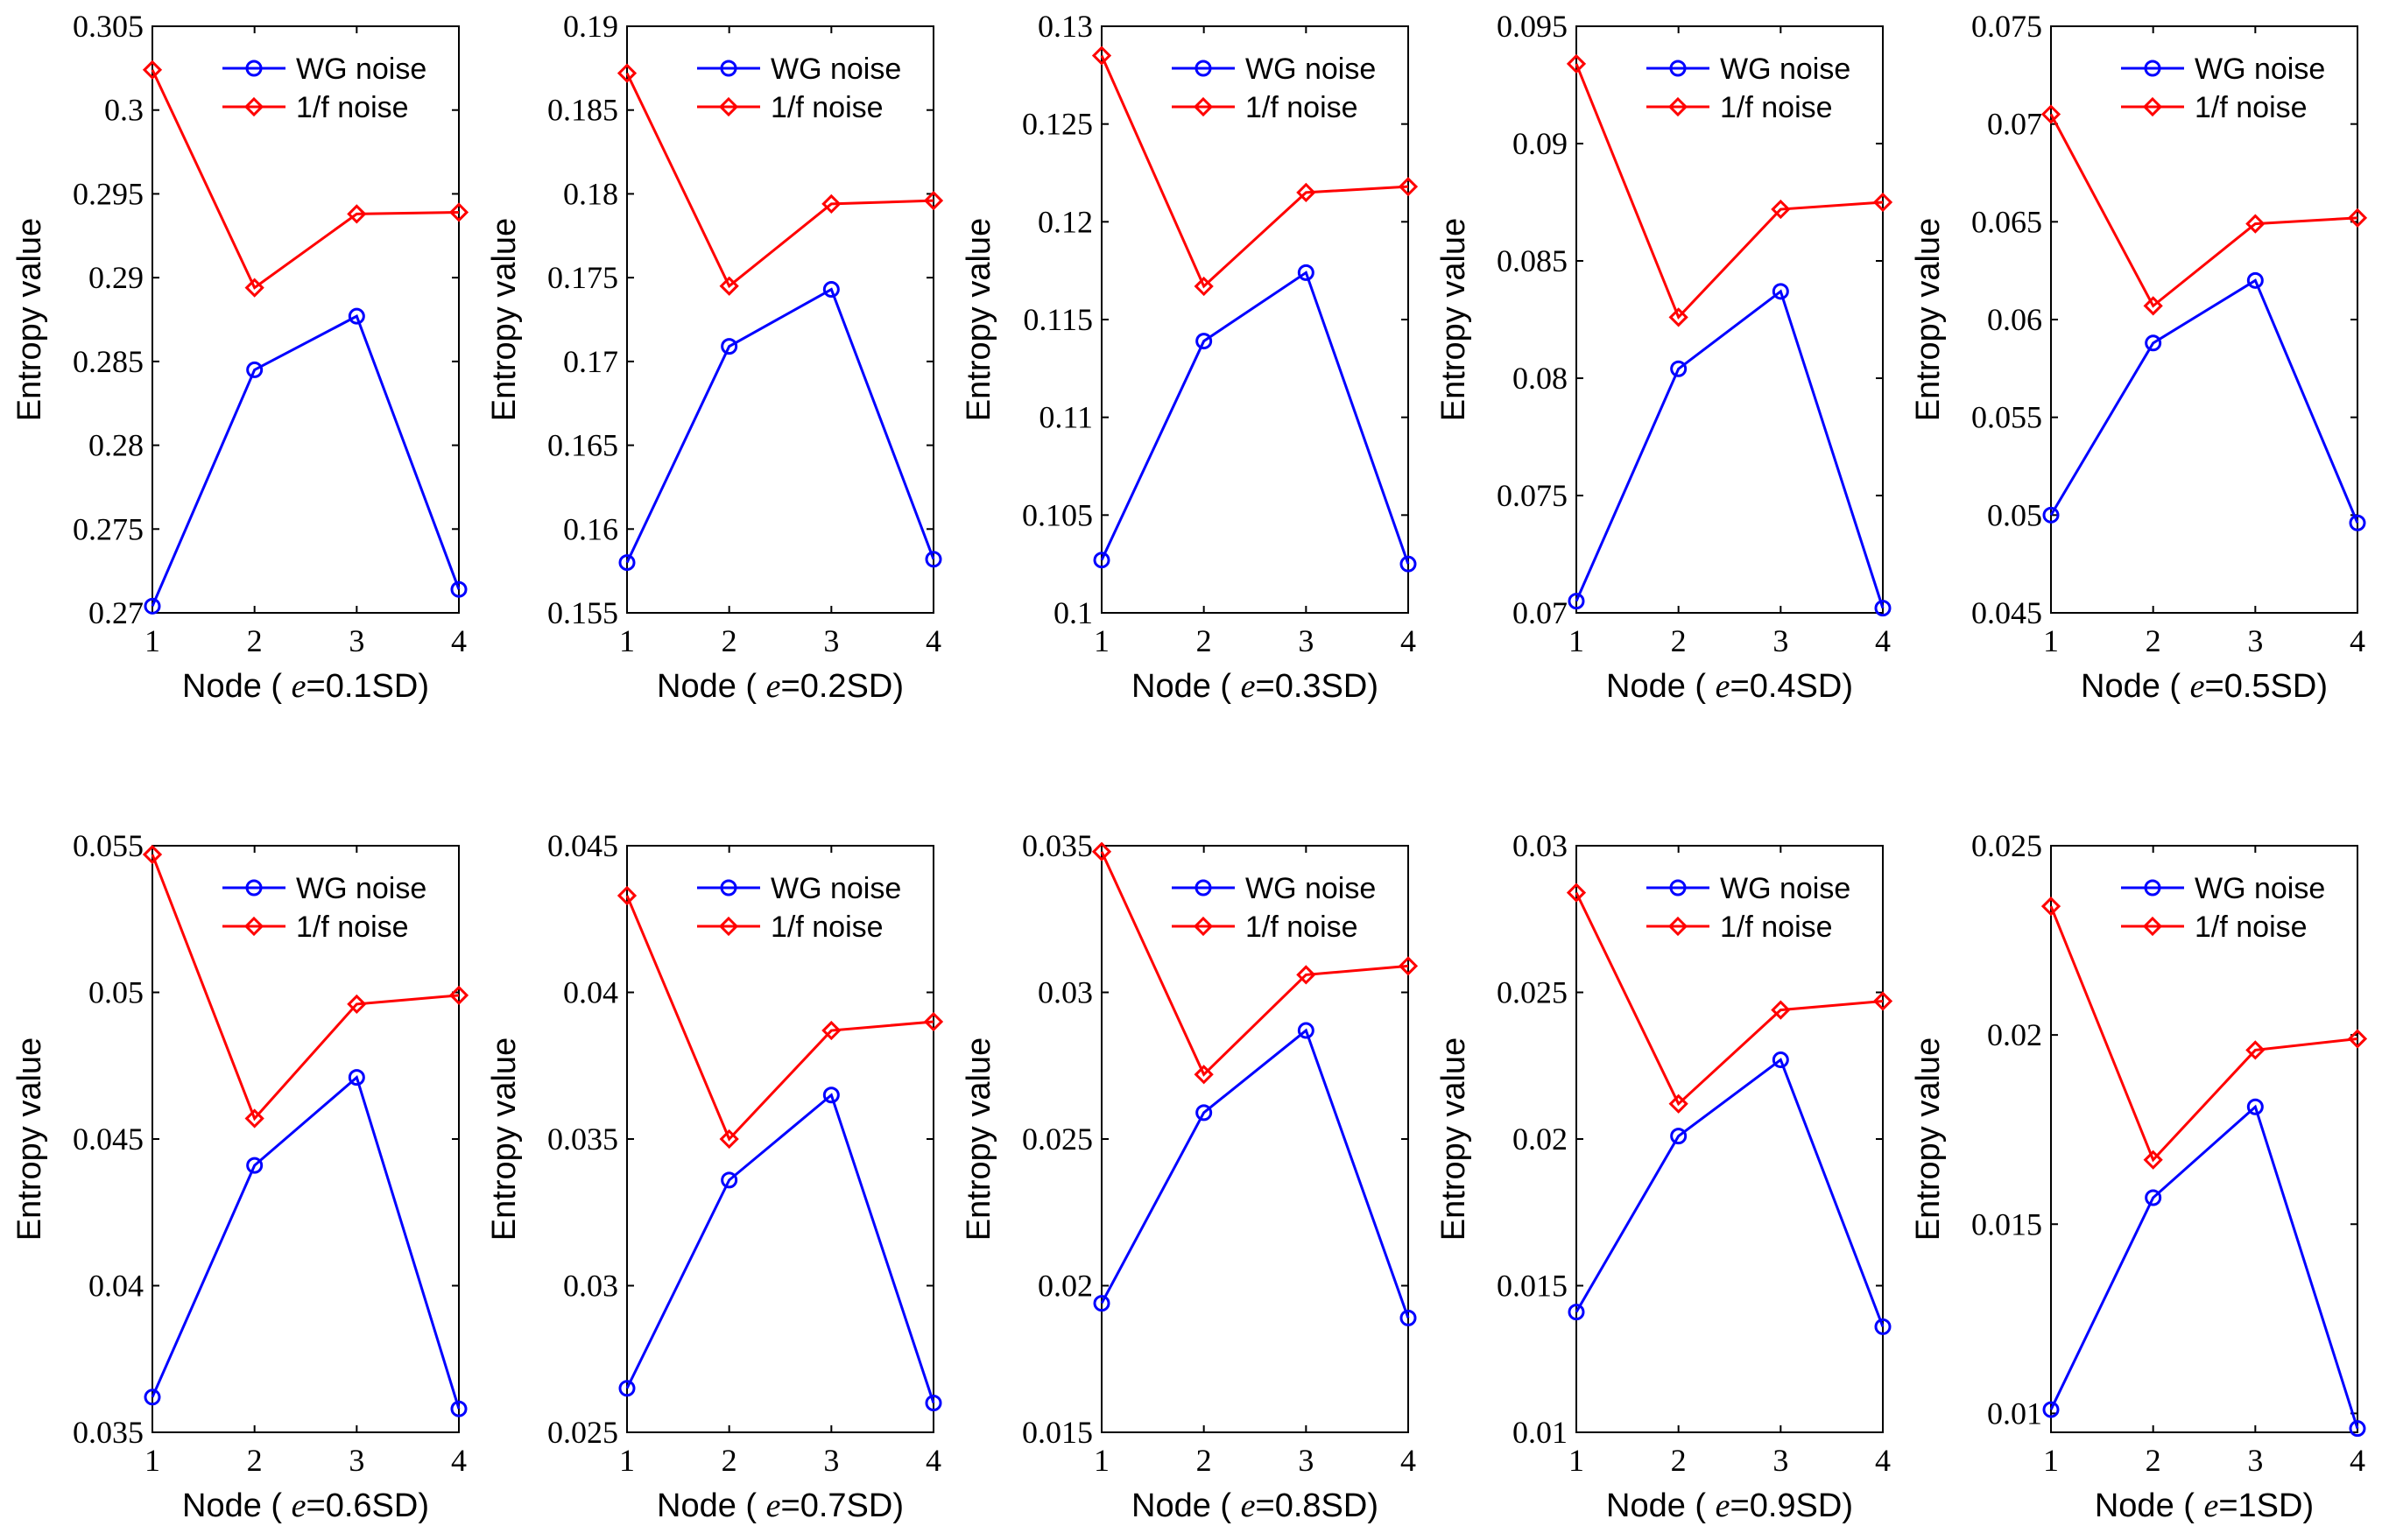  Describe the element at coordinates (590, 193) in the screenshot. I see `y-tick-label: 0.18` at that location.